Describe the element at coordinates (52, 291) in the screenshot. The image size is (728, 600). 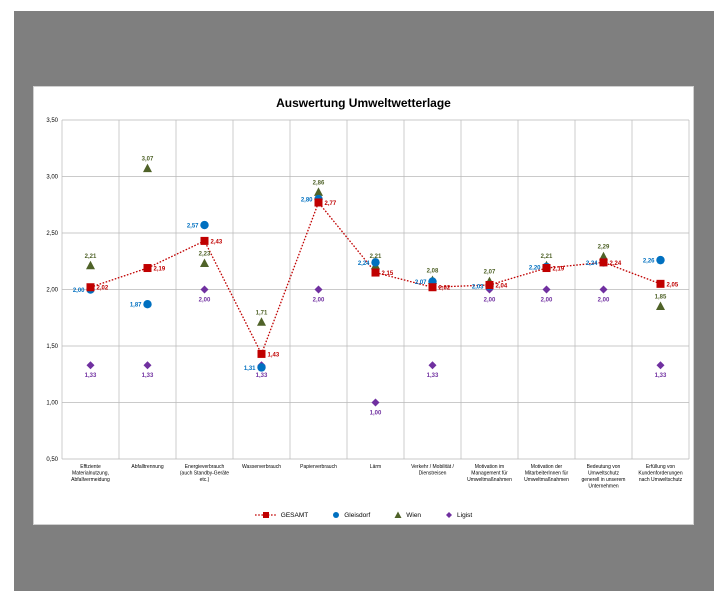
I see `y-tick-label: 2,00` at that location.